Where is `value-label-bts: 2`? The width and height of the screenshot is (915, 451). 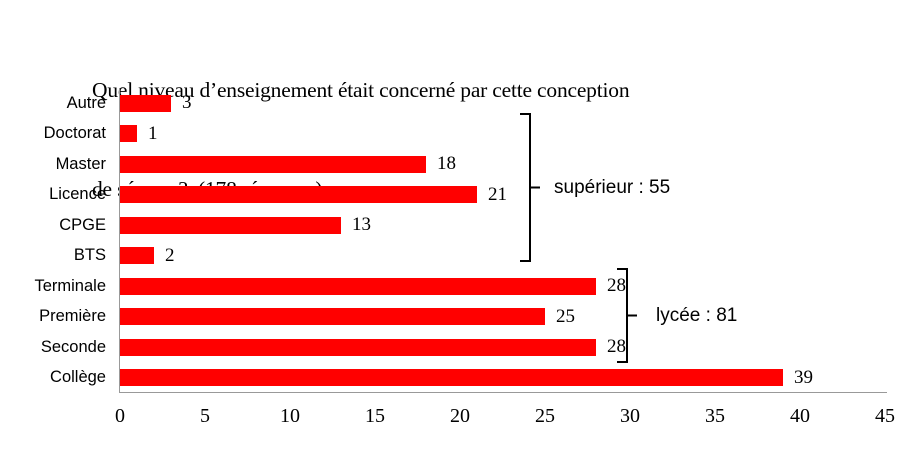 value-label-bts: 2 is located at coordinates (170, 255).